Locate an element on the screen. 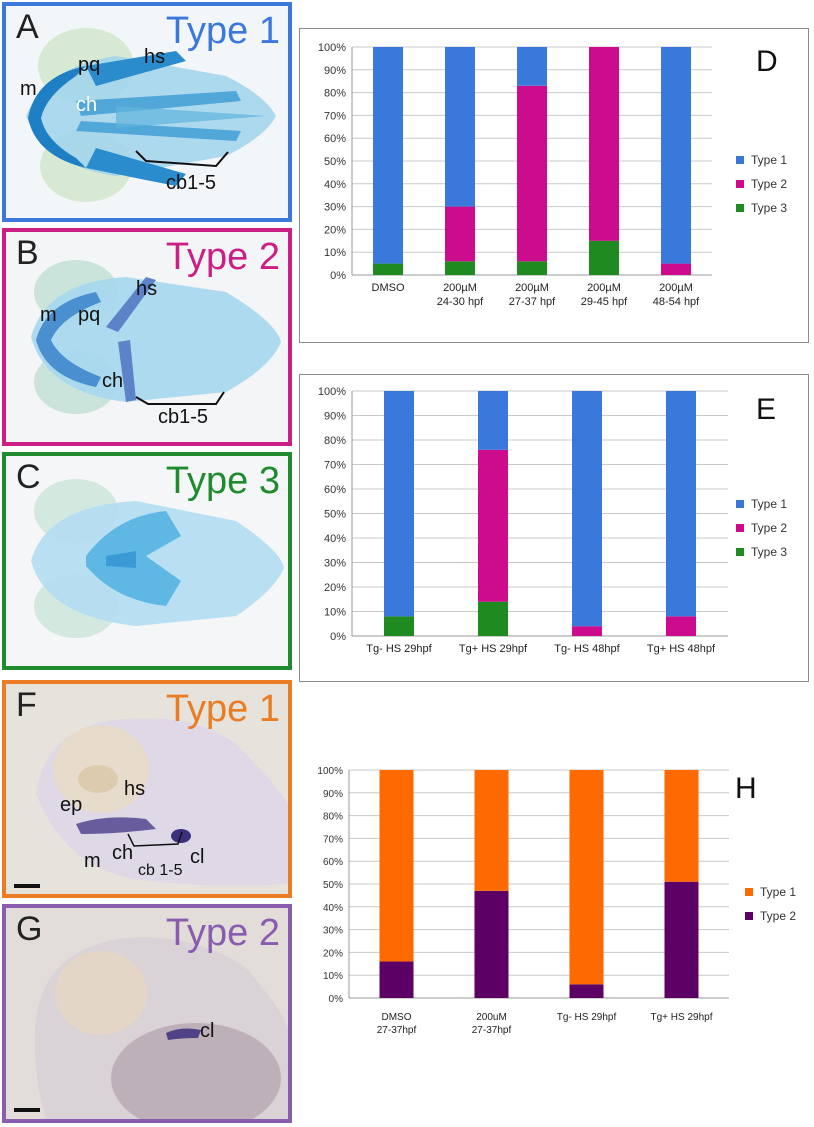  panel-c-type3-image: C Type 3 is located at coordinates (147, 561).